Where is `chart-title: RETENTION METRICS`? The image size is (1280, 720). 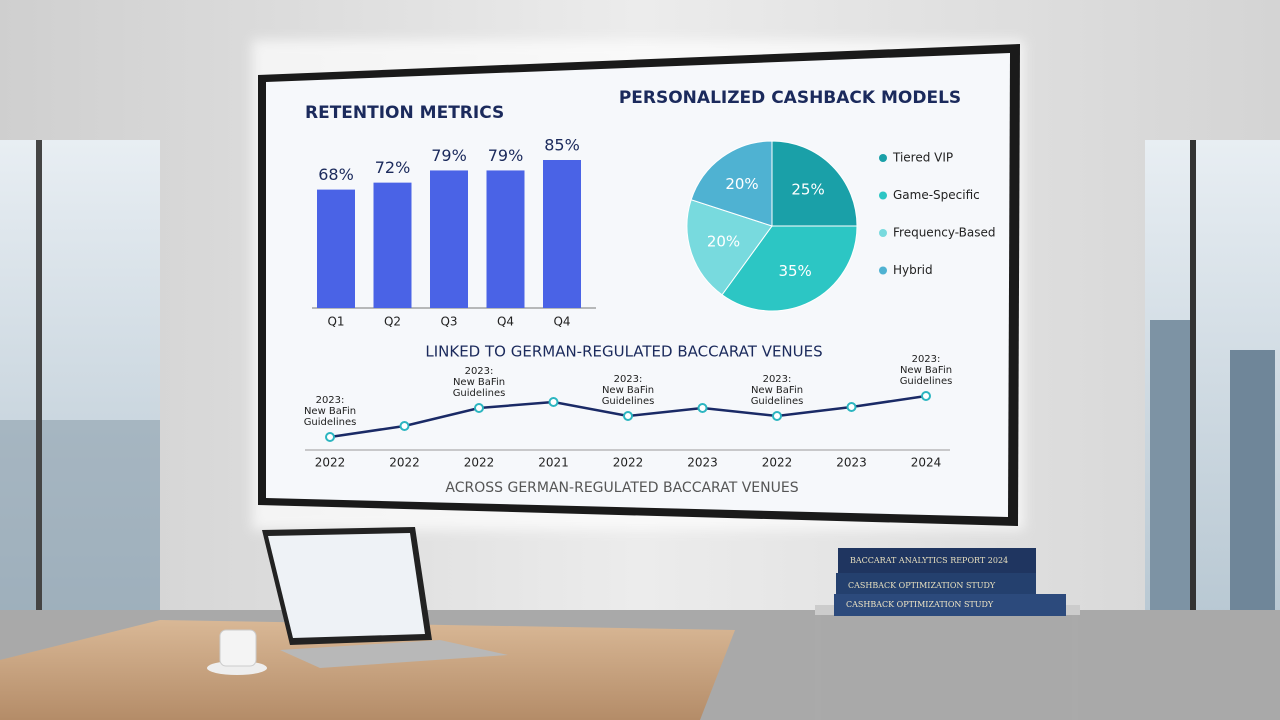 chart-title: RETENTION METRICS is located at coordinates (404, 113).